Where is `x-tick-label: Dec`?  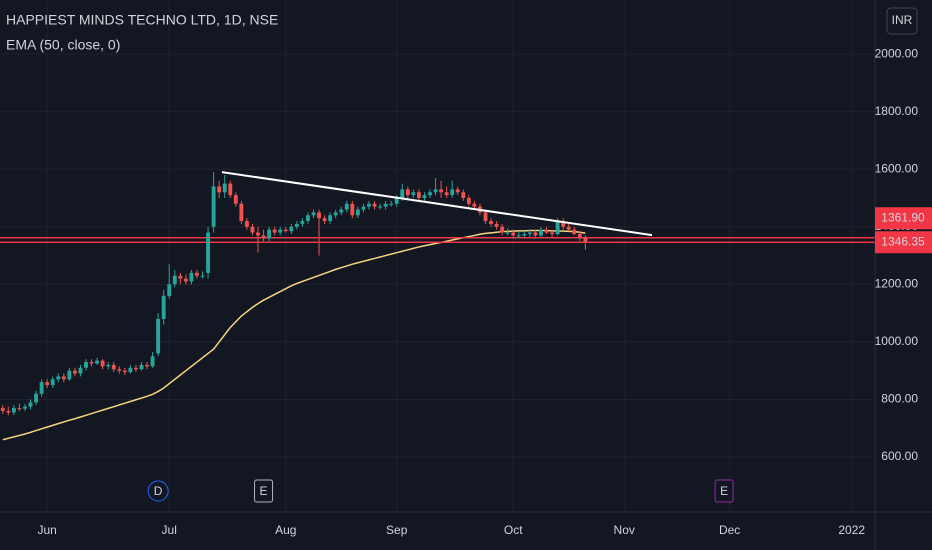 x-tick-label: Dec is located at coordinates (729, 530).